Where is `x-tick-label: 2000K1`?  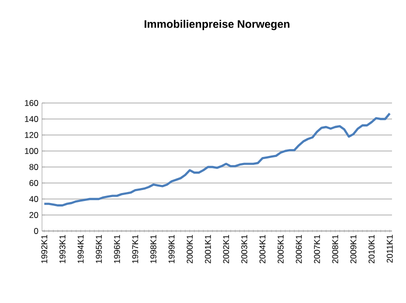
x-tick-label: 2000K1 is located at coordinates (189, 249).